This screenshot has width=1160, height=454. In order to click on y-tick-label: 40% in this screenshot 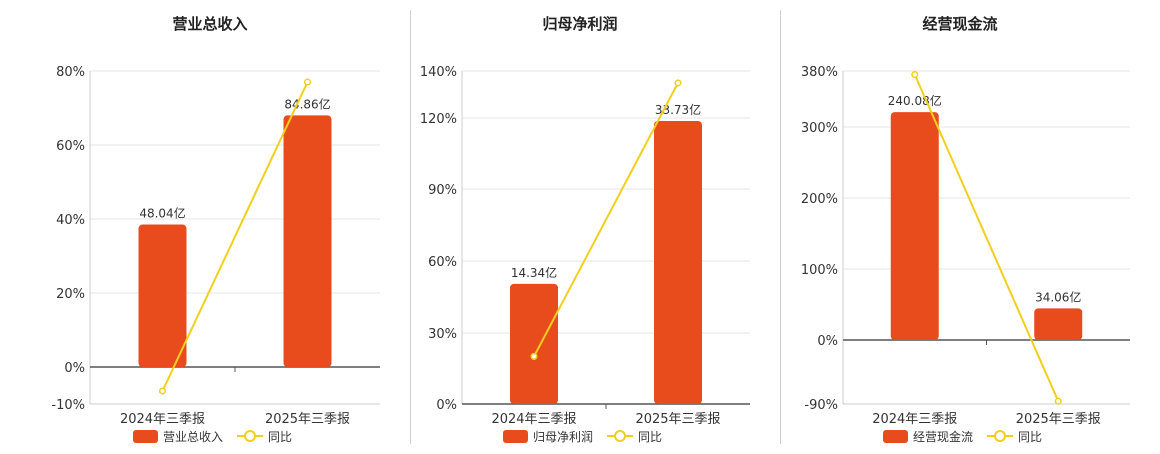, I will do `click(70, 220)`.